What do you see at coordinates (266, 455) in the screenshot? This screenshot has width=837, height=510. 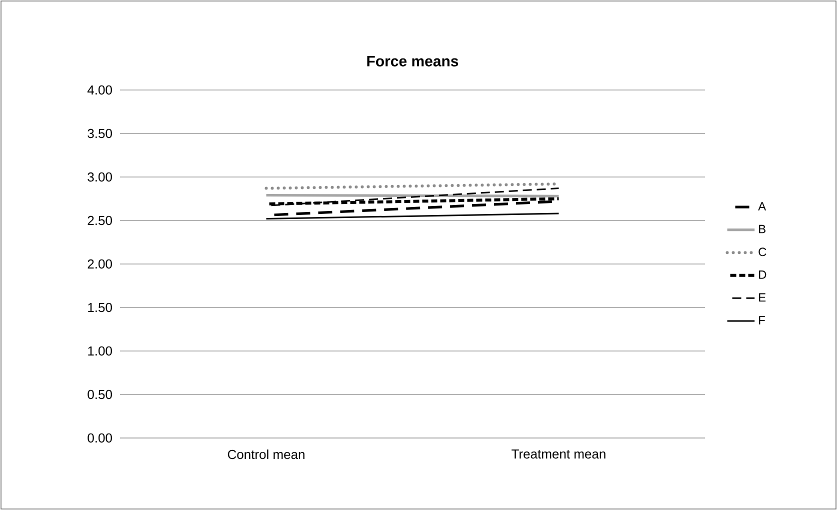 I see `x-tick-label: Control mean` at bounding box center [266, 455].